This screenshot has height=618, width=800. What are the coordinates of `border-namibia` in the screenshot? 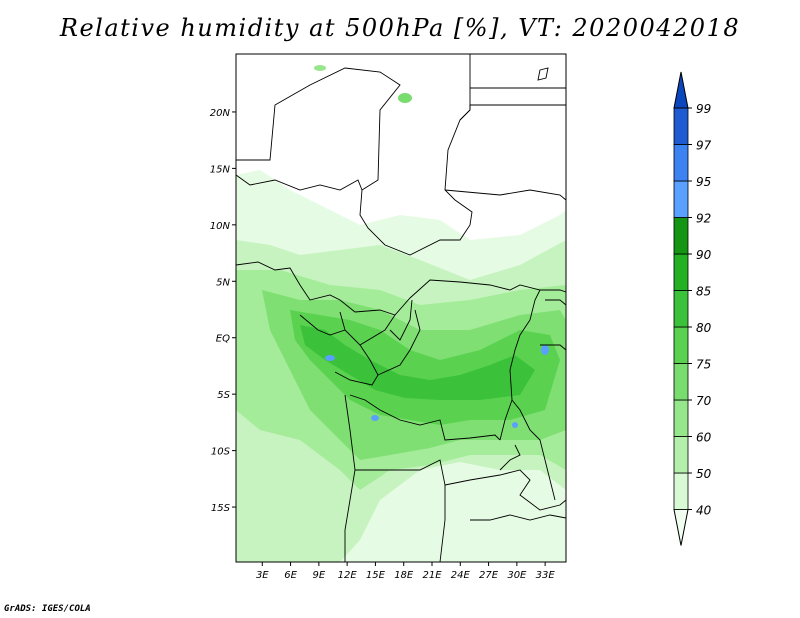 It's located at (400, 511).